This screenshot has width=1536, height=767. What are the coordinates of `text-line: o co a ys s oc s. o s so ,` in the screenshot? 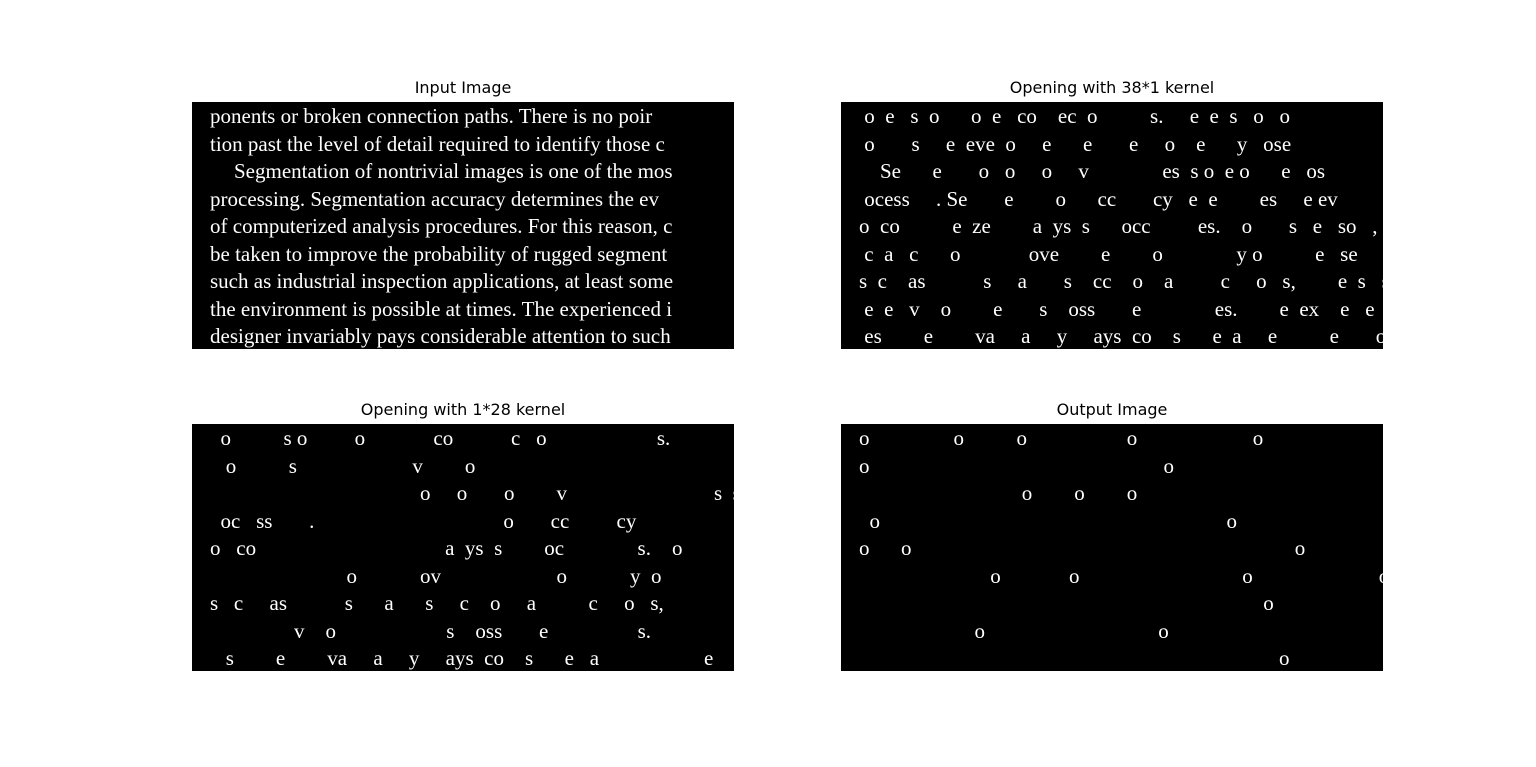 It's located at (446, 548).